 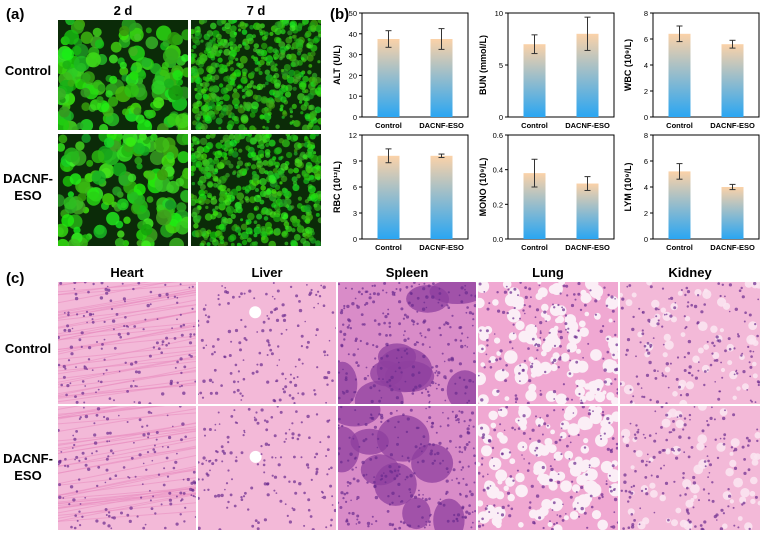 What do you see at coordinates (646, 213) in the screenshot?
I see `y-tick-label: 2` at bounding box center [646, 213].